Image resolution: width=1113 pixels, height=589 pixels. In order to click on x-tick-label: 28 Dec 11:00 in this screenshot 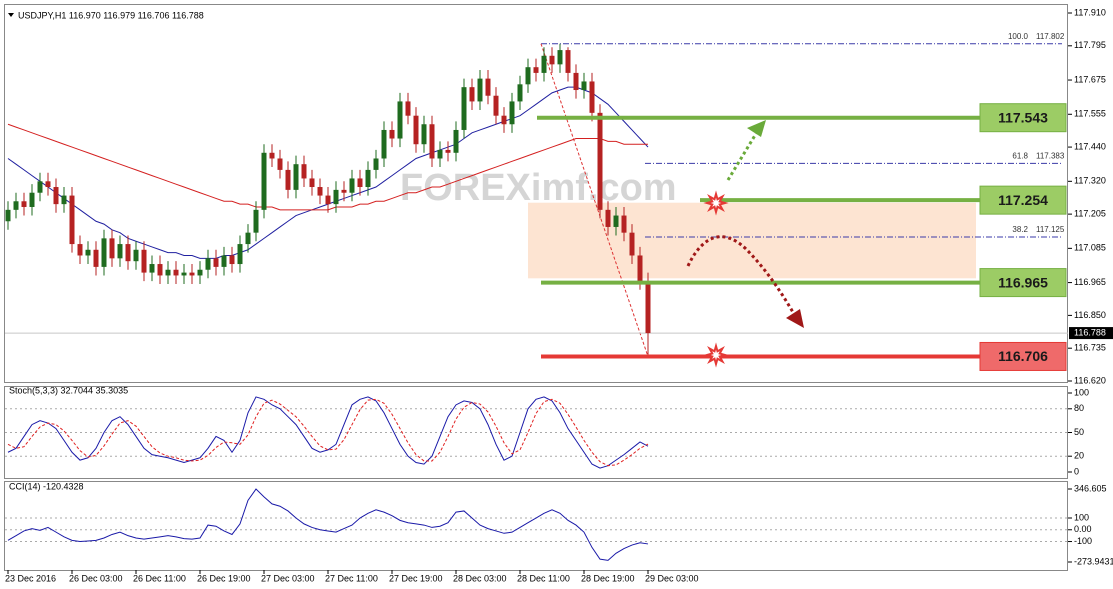, I will do `click(543, 578)`.